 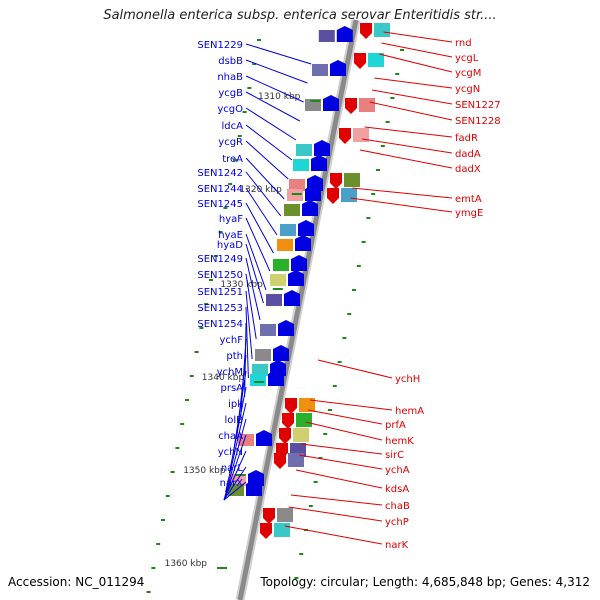 I want to click on kbp-tick-label: 1340 kbp, so click(x=223, y=378).